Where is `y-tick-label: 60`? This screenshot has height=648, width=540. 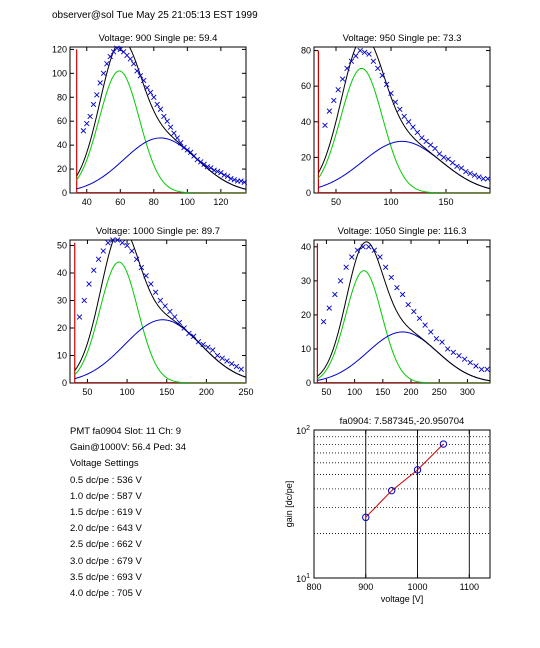
y-tick-label: 60 is located at coordinates (306, 86).